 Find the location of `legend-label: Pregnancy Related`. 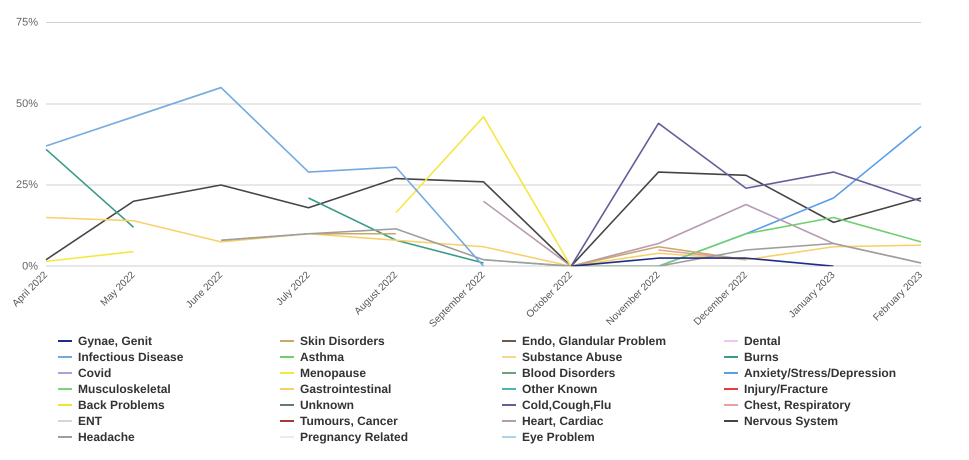

legend-label: Pregnancy Related is located at coordinates (354, 437).